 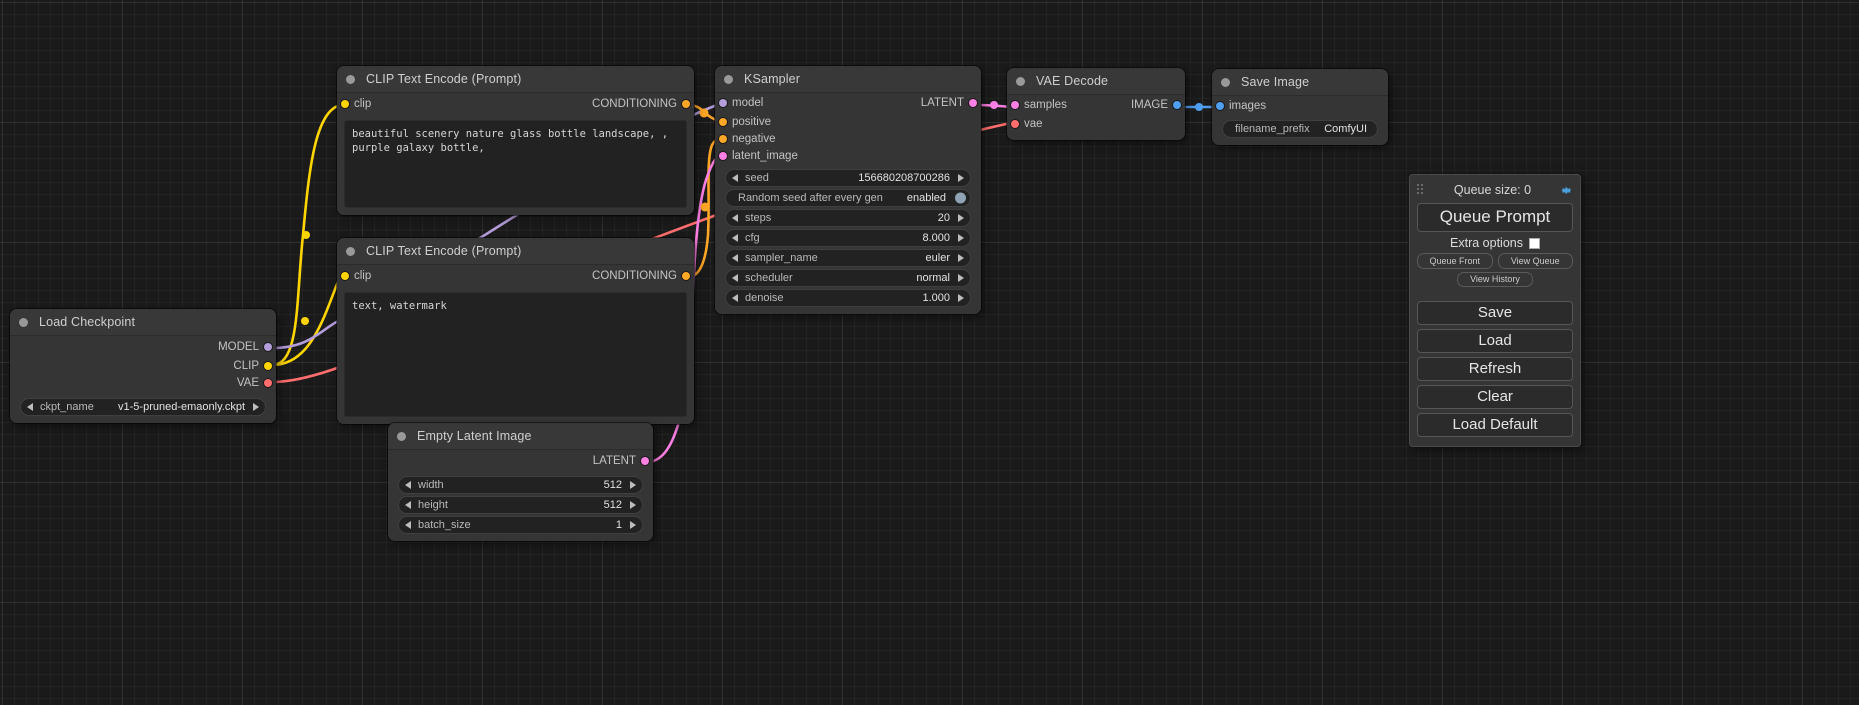 What do you see at coordinates (848, 218) in the screenshot?
I see `widget-steps: steps 20` at bounding box center [848, 218].